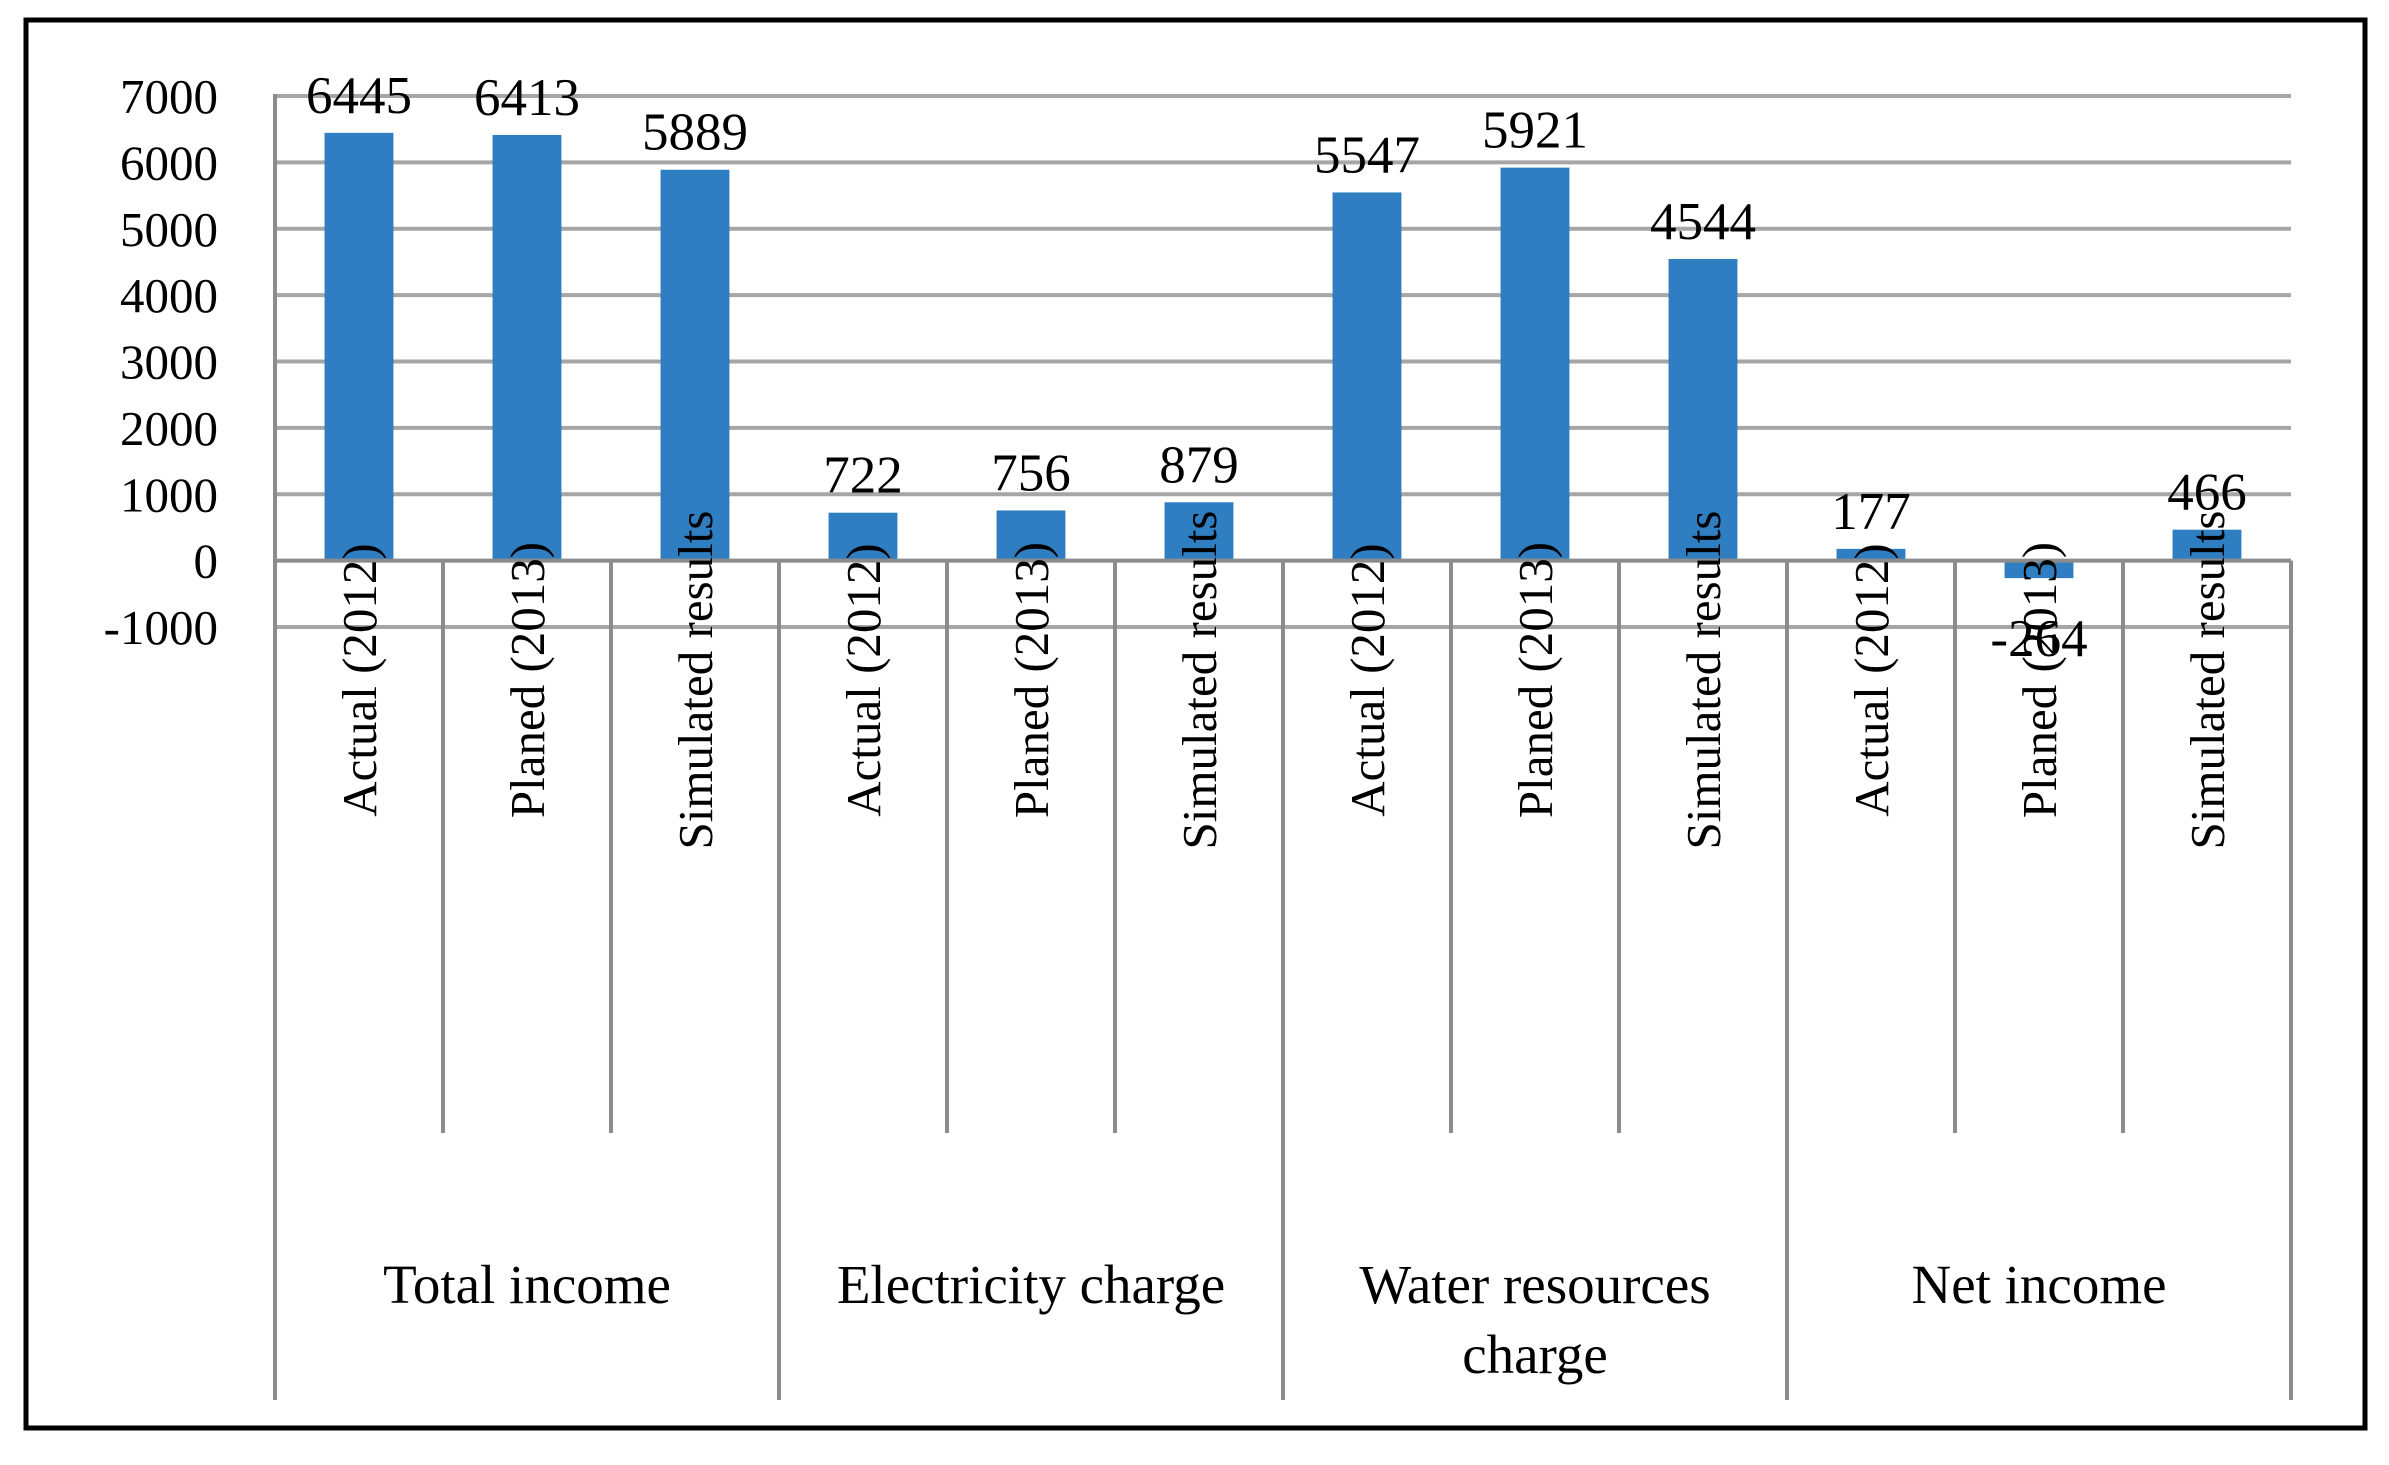 The width and height of the screenshot is (2389, 1465). Describe the element at coordinates (169, 362) in the screenshot. I see `y-tick-label: 3000` at that location.